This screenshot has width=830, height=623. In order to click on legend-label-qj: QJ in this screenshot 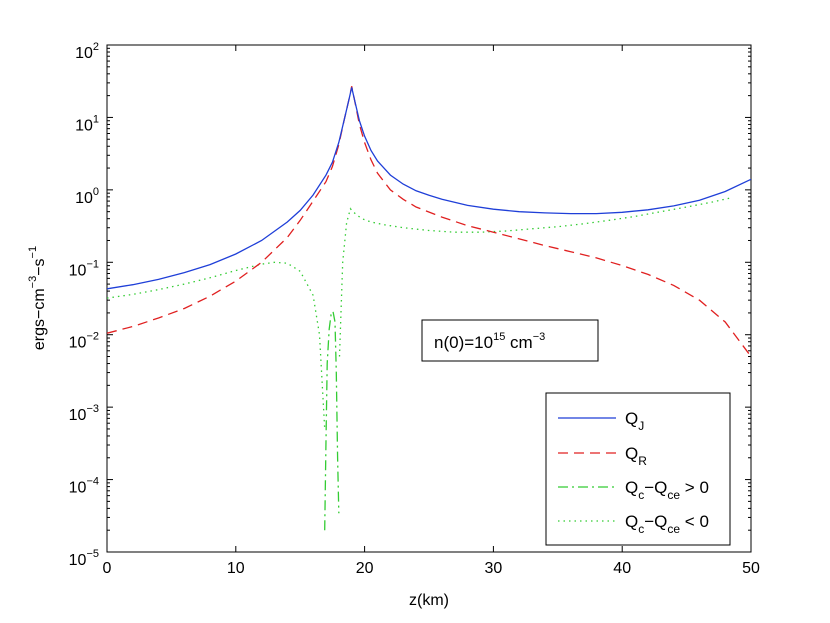, I will do `click(634, 421)`.